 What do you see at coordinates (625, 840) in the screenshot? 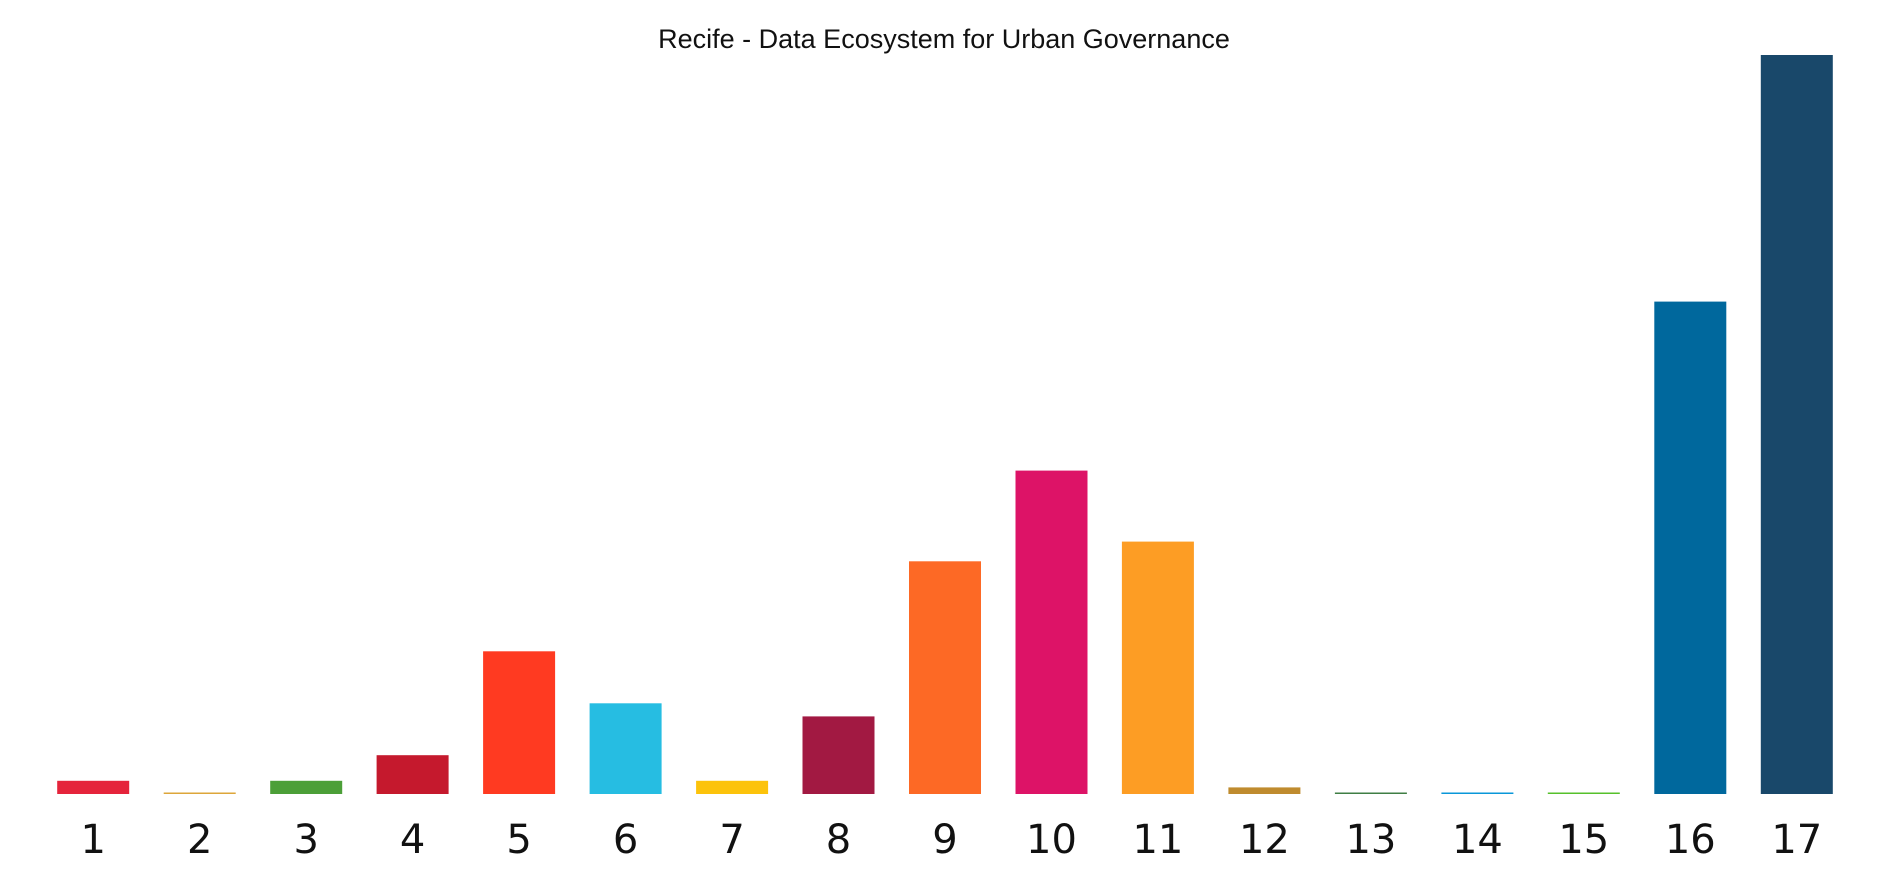
I see `x-tick-label-6: 6` at bounding box center [625, 840].